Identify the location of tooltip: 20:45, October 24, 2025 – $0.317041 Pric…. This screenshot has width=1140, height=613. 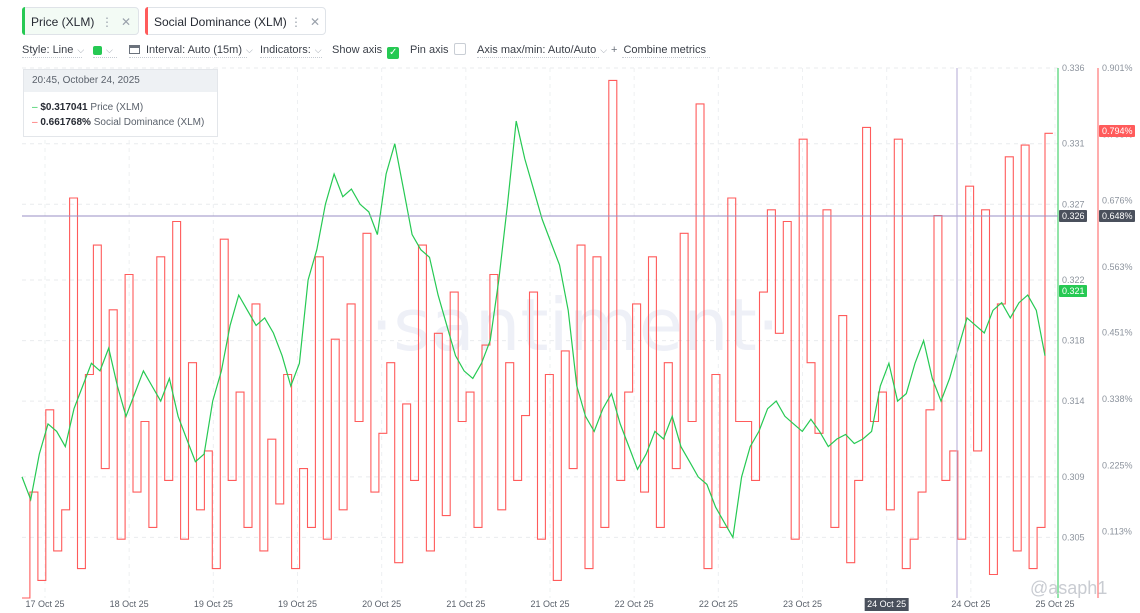
(120, 103).